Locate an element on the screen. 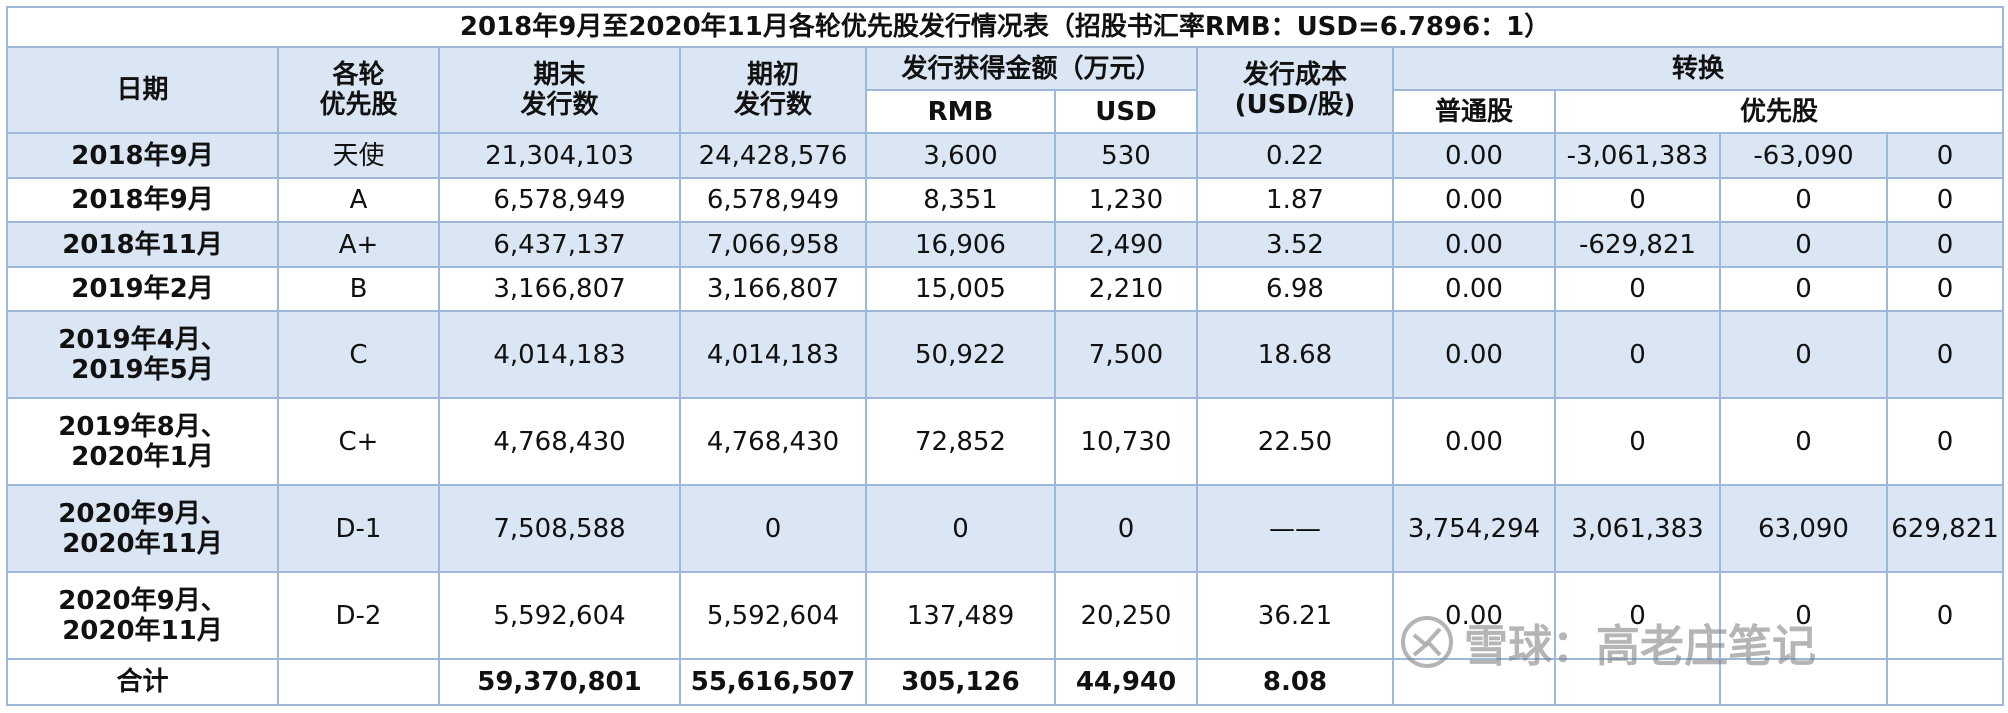  cell-date: 2019年8月、 2020年1月 is located at coordinates (142, 442).